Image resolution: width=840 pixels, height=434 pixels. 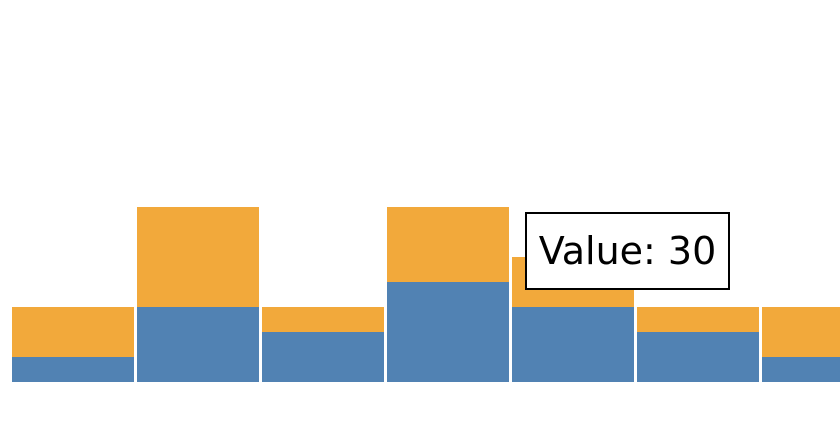 I want to click on value-tooltip: Value: 30, so click(x=627, y=251).